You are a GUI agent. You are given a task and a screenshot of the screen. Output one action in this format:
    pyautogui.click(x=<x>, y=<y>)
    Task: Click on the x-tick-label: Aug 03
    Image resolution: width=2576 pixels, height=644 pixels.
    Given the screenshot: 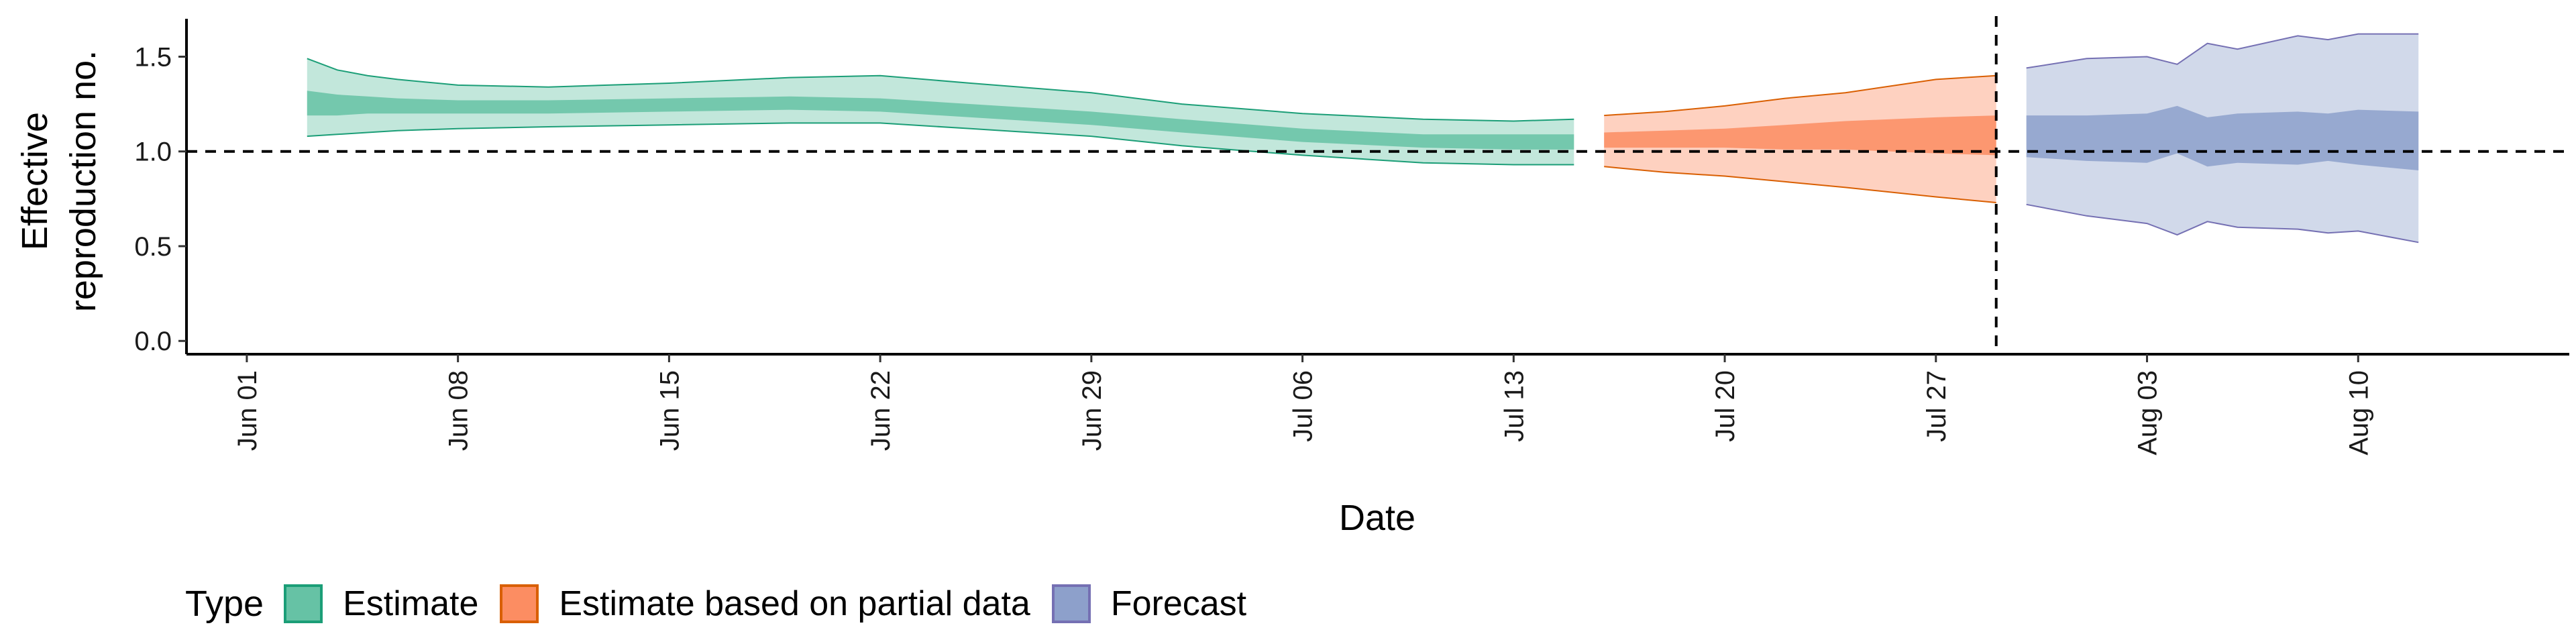 What is the action you would take?
    pyautogui.click(x=2148, y=412)
    